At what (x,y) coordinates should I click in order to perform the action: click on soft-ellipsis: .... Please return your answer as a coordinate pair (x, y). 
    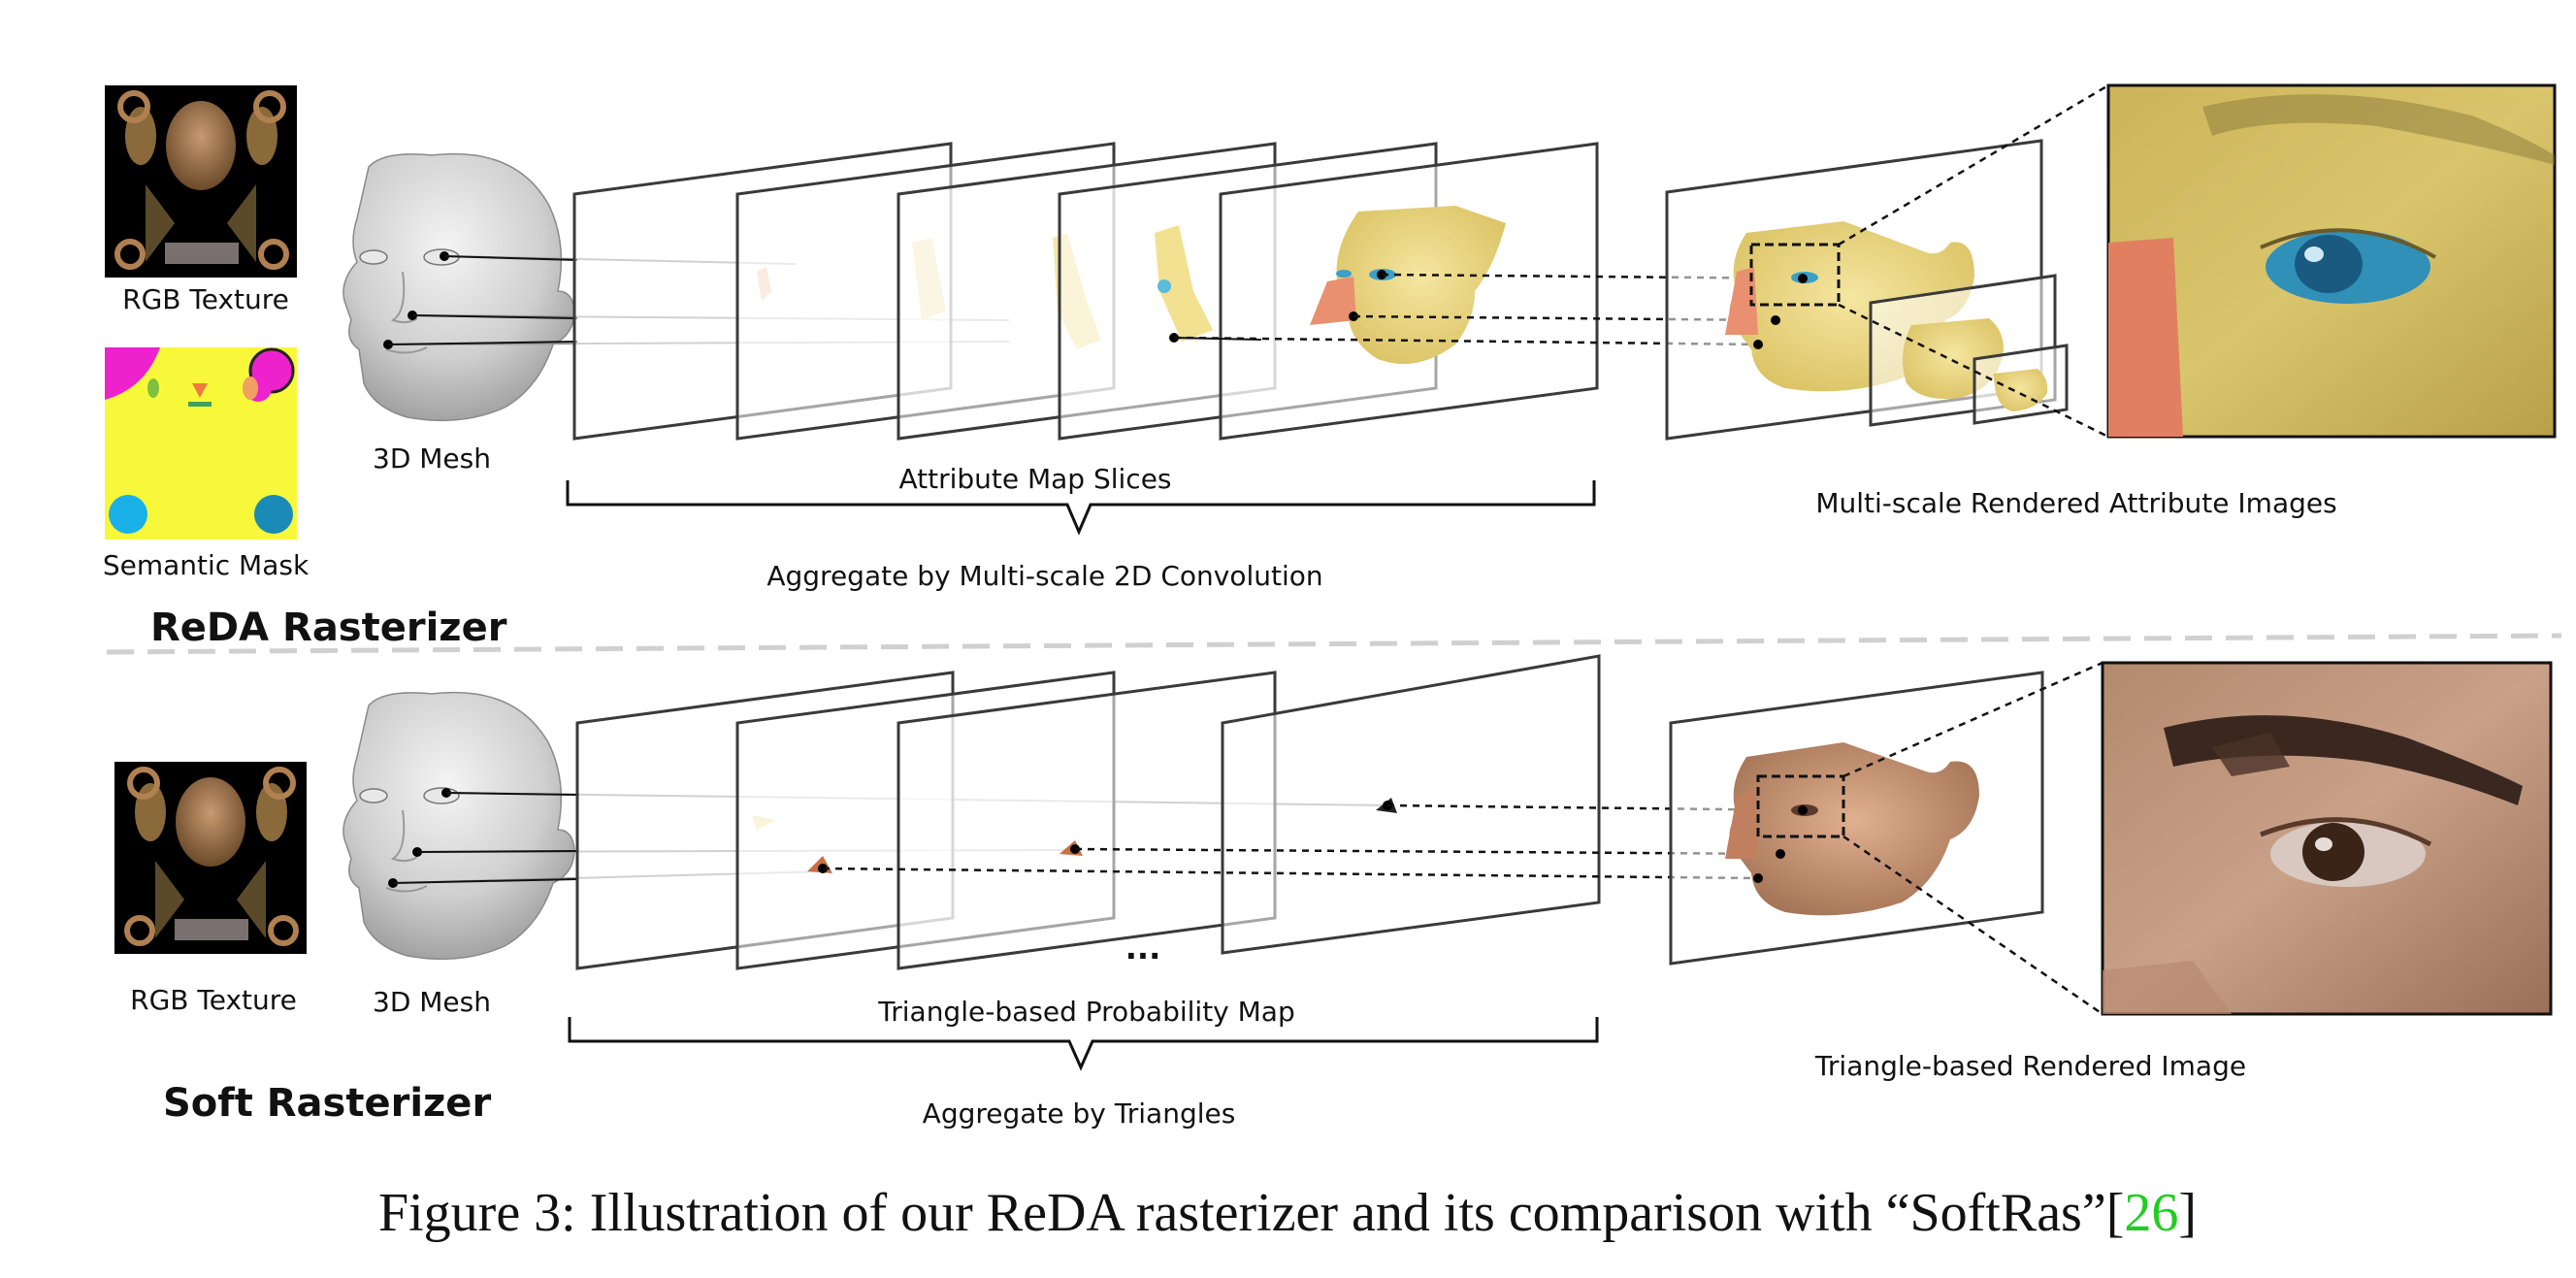
    Looking at the image, I should click on (1143, 949).